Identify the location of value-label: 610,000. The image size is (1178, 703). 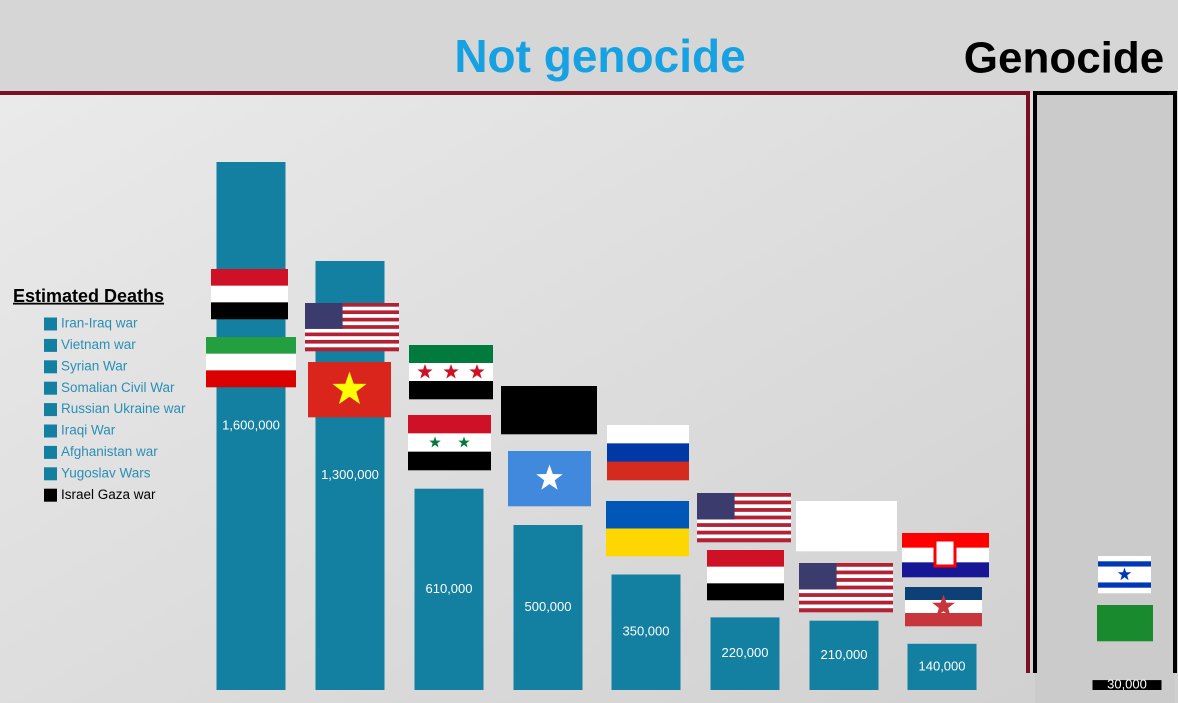
(449, 588).